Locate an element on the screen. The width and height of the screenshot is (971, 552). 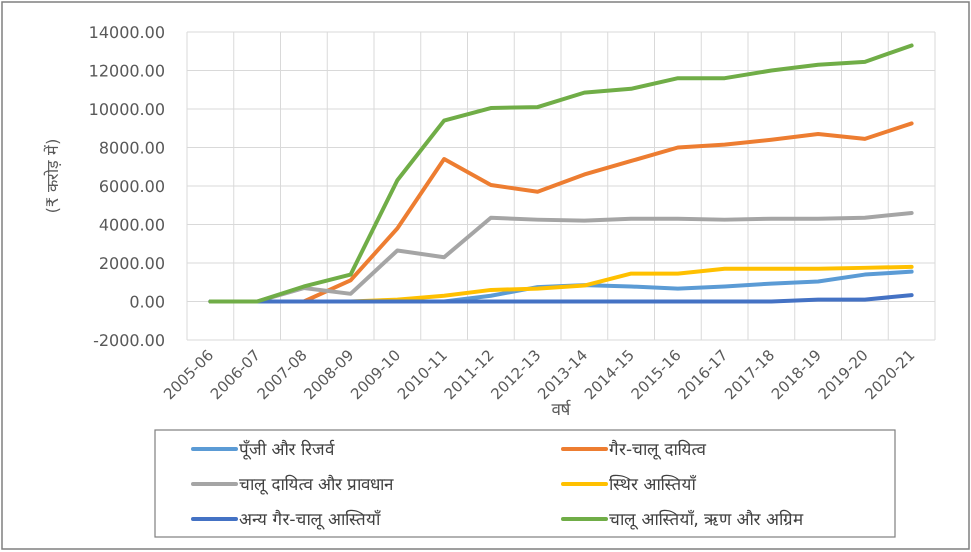
legend-label: स्थिर आस्तियाँ is located at coordinates (652, 484).